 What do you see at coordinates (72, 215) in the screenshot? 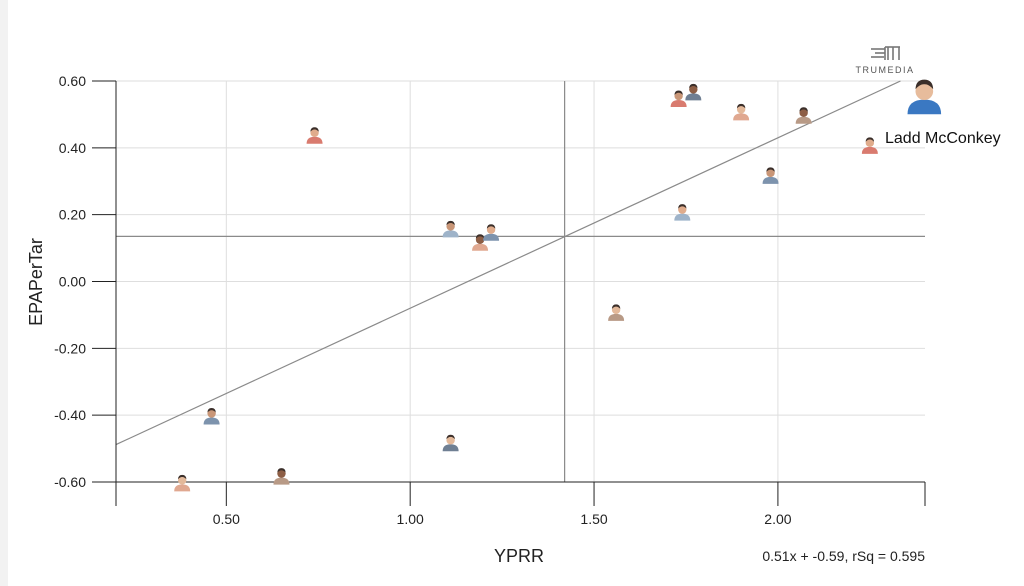
I see `y-tick-label: 0.20` at bounding box center [72, 215].